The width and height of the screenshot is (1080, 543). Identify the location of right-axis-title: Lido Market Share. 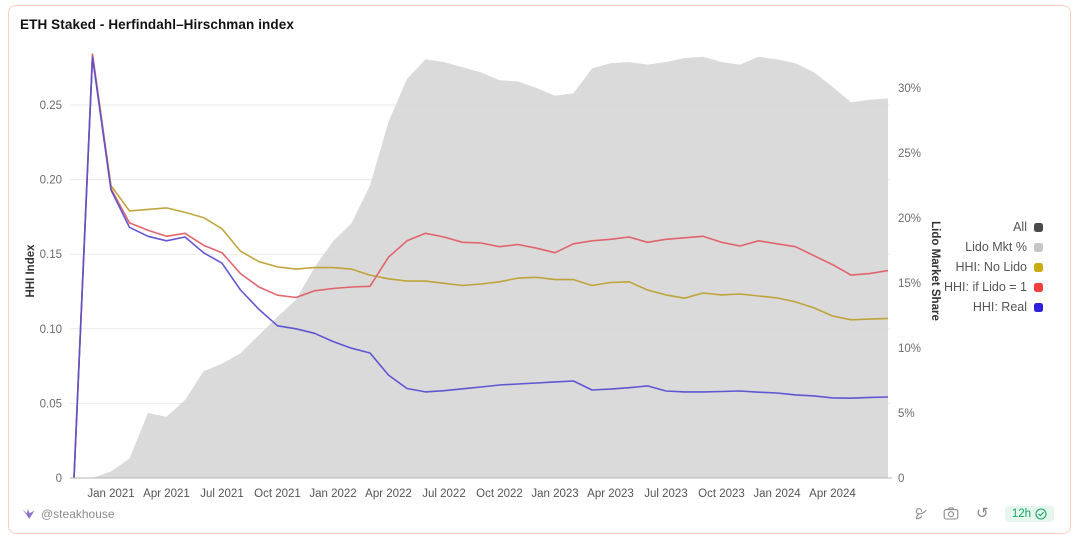
(935, 271).